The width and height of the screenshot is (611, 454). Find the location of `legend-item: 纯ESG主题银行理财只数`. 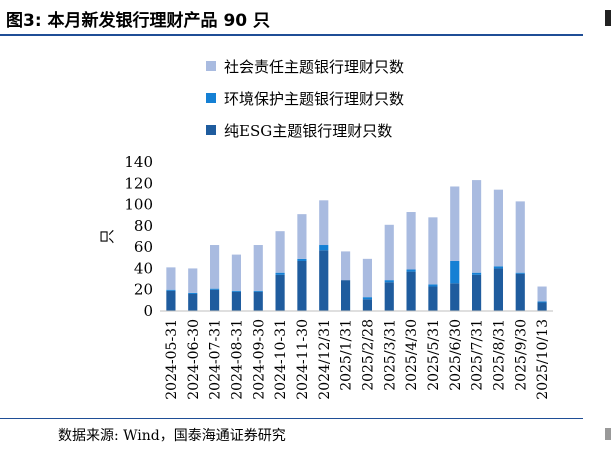

legend-item: 纯ESG主题银行理财只数 is located at coordinates (305, 130).